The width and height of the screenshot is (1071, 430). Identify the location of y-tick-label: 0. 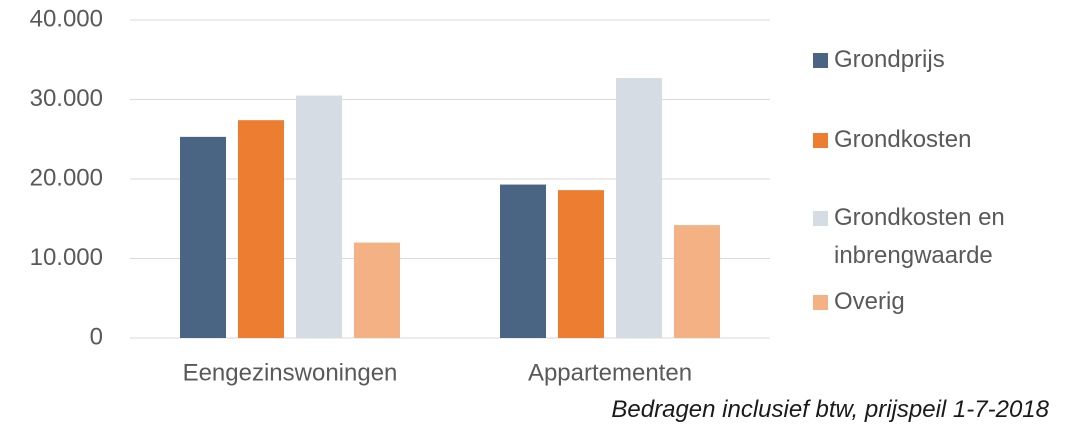
(96, 336).